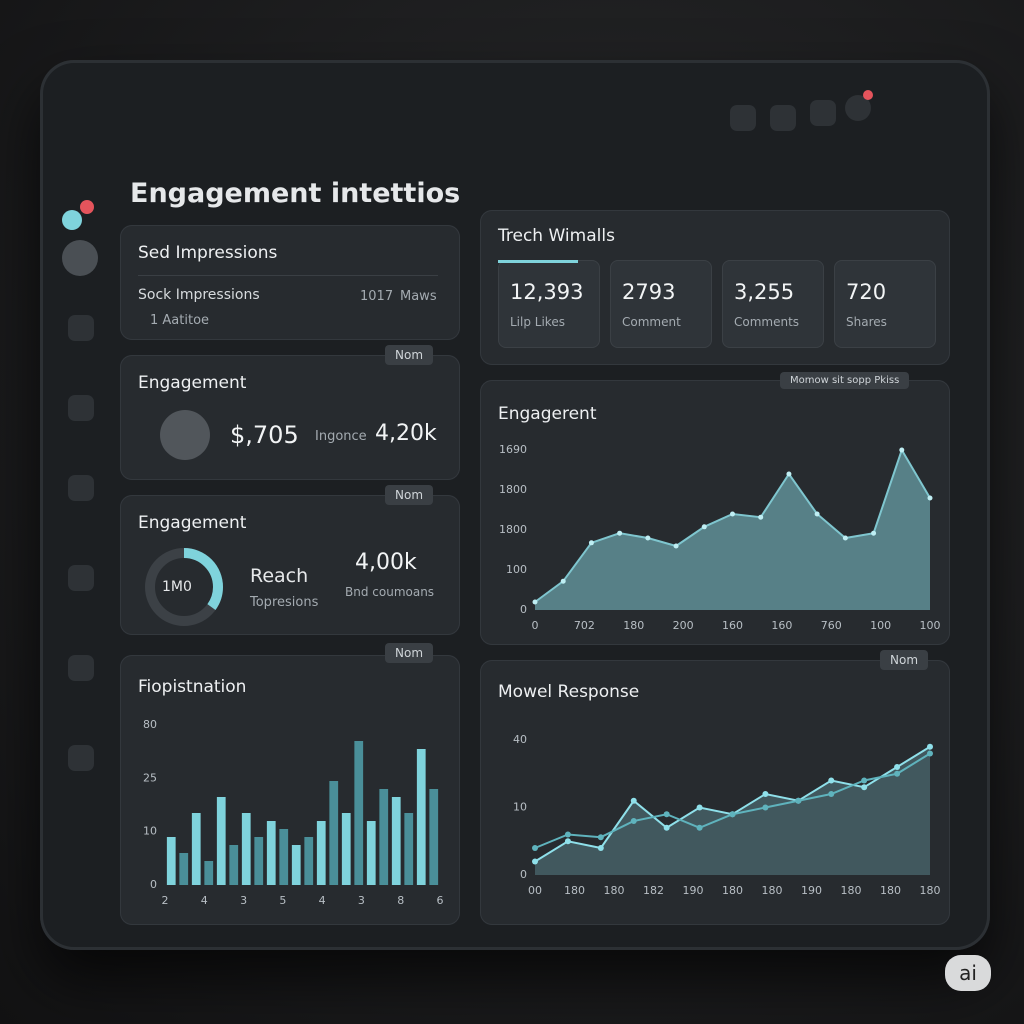 This screenshot has height=1024, width=1024. Describe the element at coordinates (661, 304) in the screenshot. I see `stat-tile: 2793 Comment` at that location.